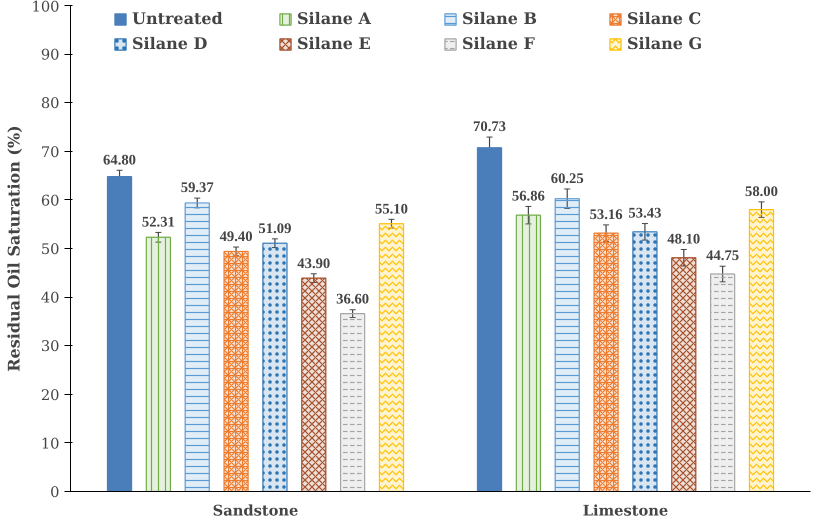 This screenshot has width=819, height=526. What do you see at coordinates (170, 43) in the screenshot?
I see `legend-label: Silane D` at bounding box center [170, 43].